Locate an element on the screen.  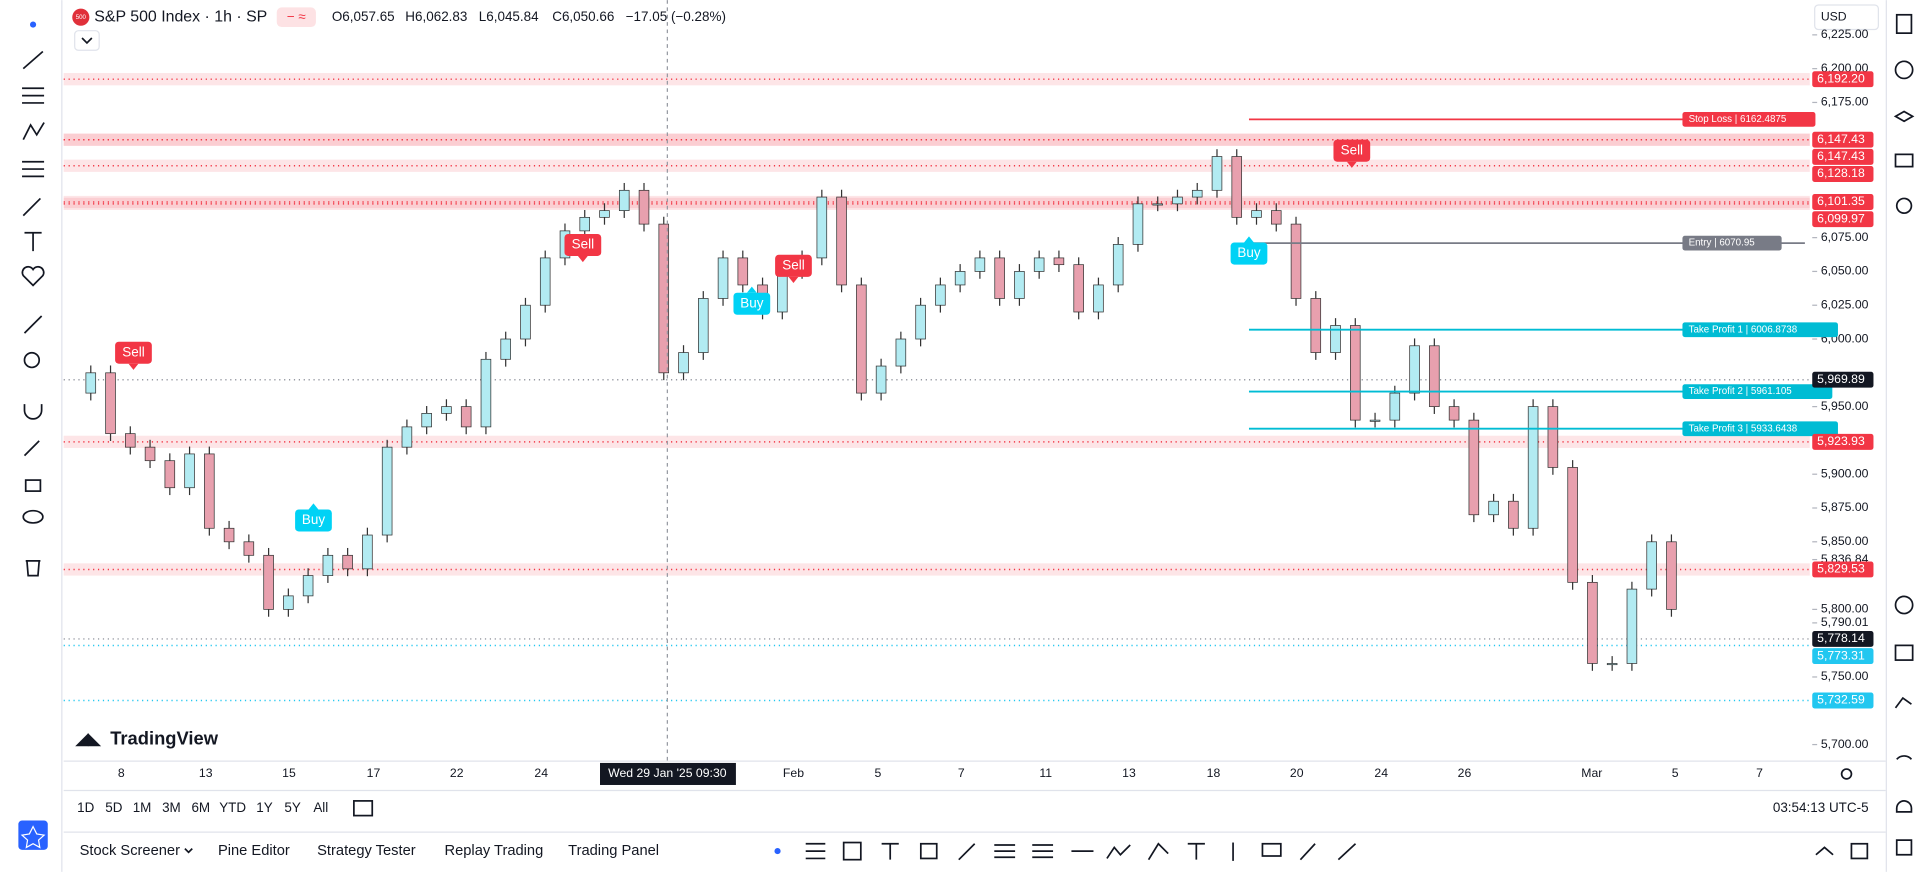
tab: Replay Trading is located at coordinates (493, 851).